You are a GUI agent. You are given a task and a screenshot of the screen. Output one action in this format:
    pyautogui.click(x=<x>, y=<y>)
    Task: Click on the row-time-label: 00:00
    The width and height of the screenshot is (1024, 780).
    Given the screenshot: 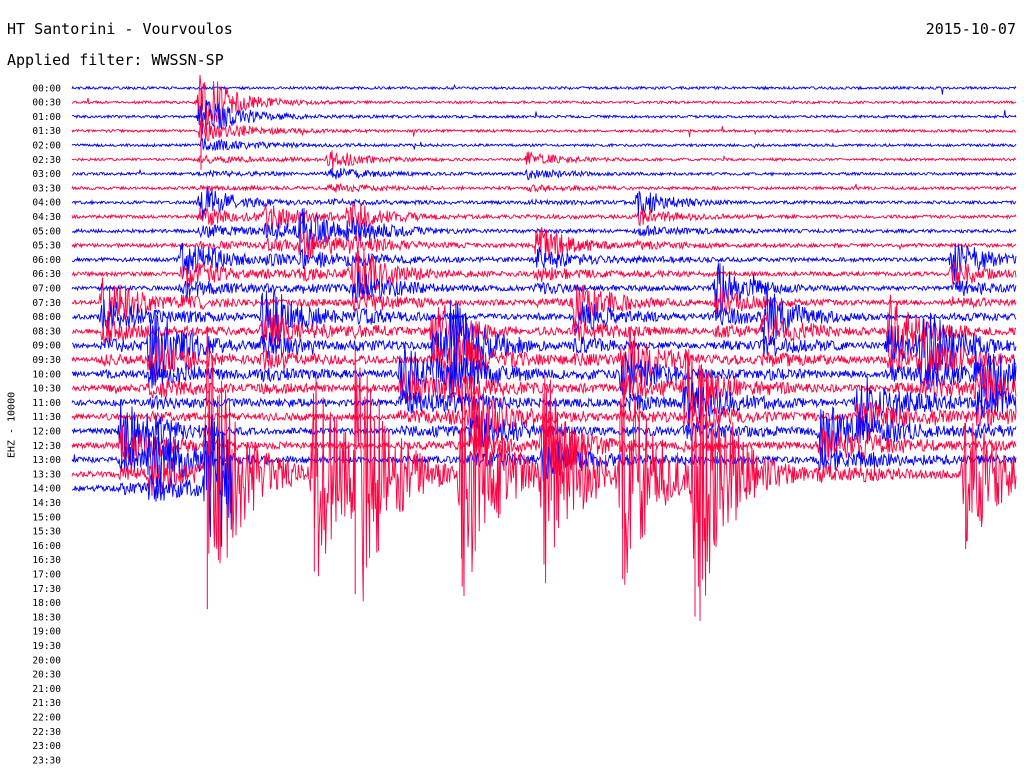 What is the action you would take?
    pyautogui.click(x=46, y=88)
    